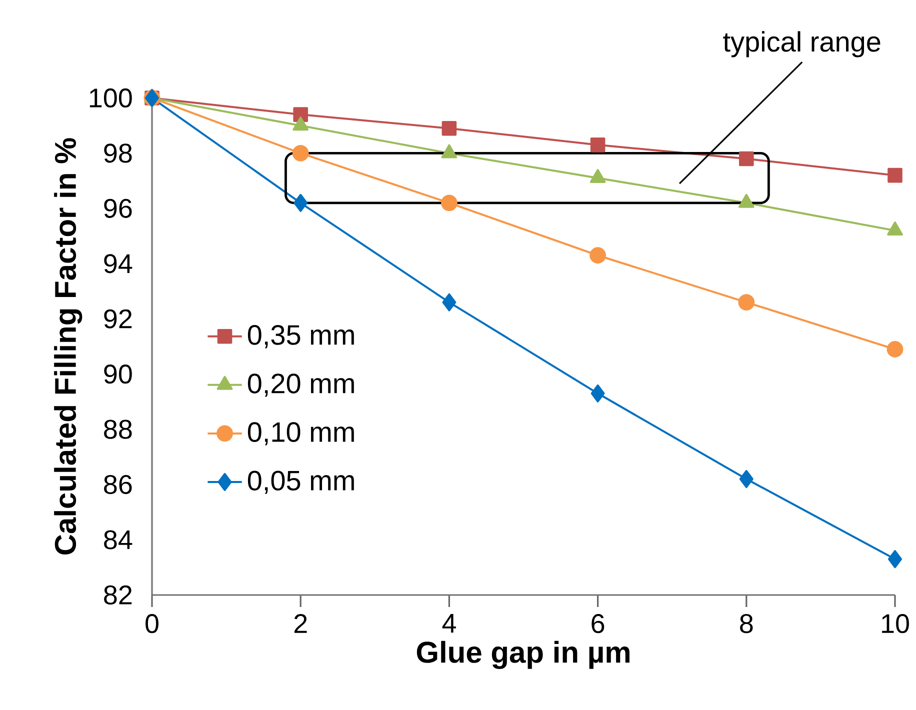  Describe the element at coordinates (118, 318) in the screenshot. I see `y-tick-label: 92` at that location.